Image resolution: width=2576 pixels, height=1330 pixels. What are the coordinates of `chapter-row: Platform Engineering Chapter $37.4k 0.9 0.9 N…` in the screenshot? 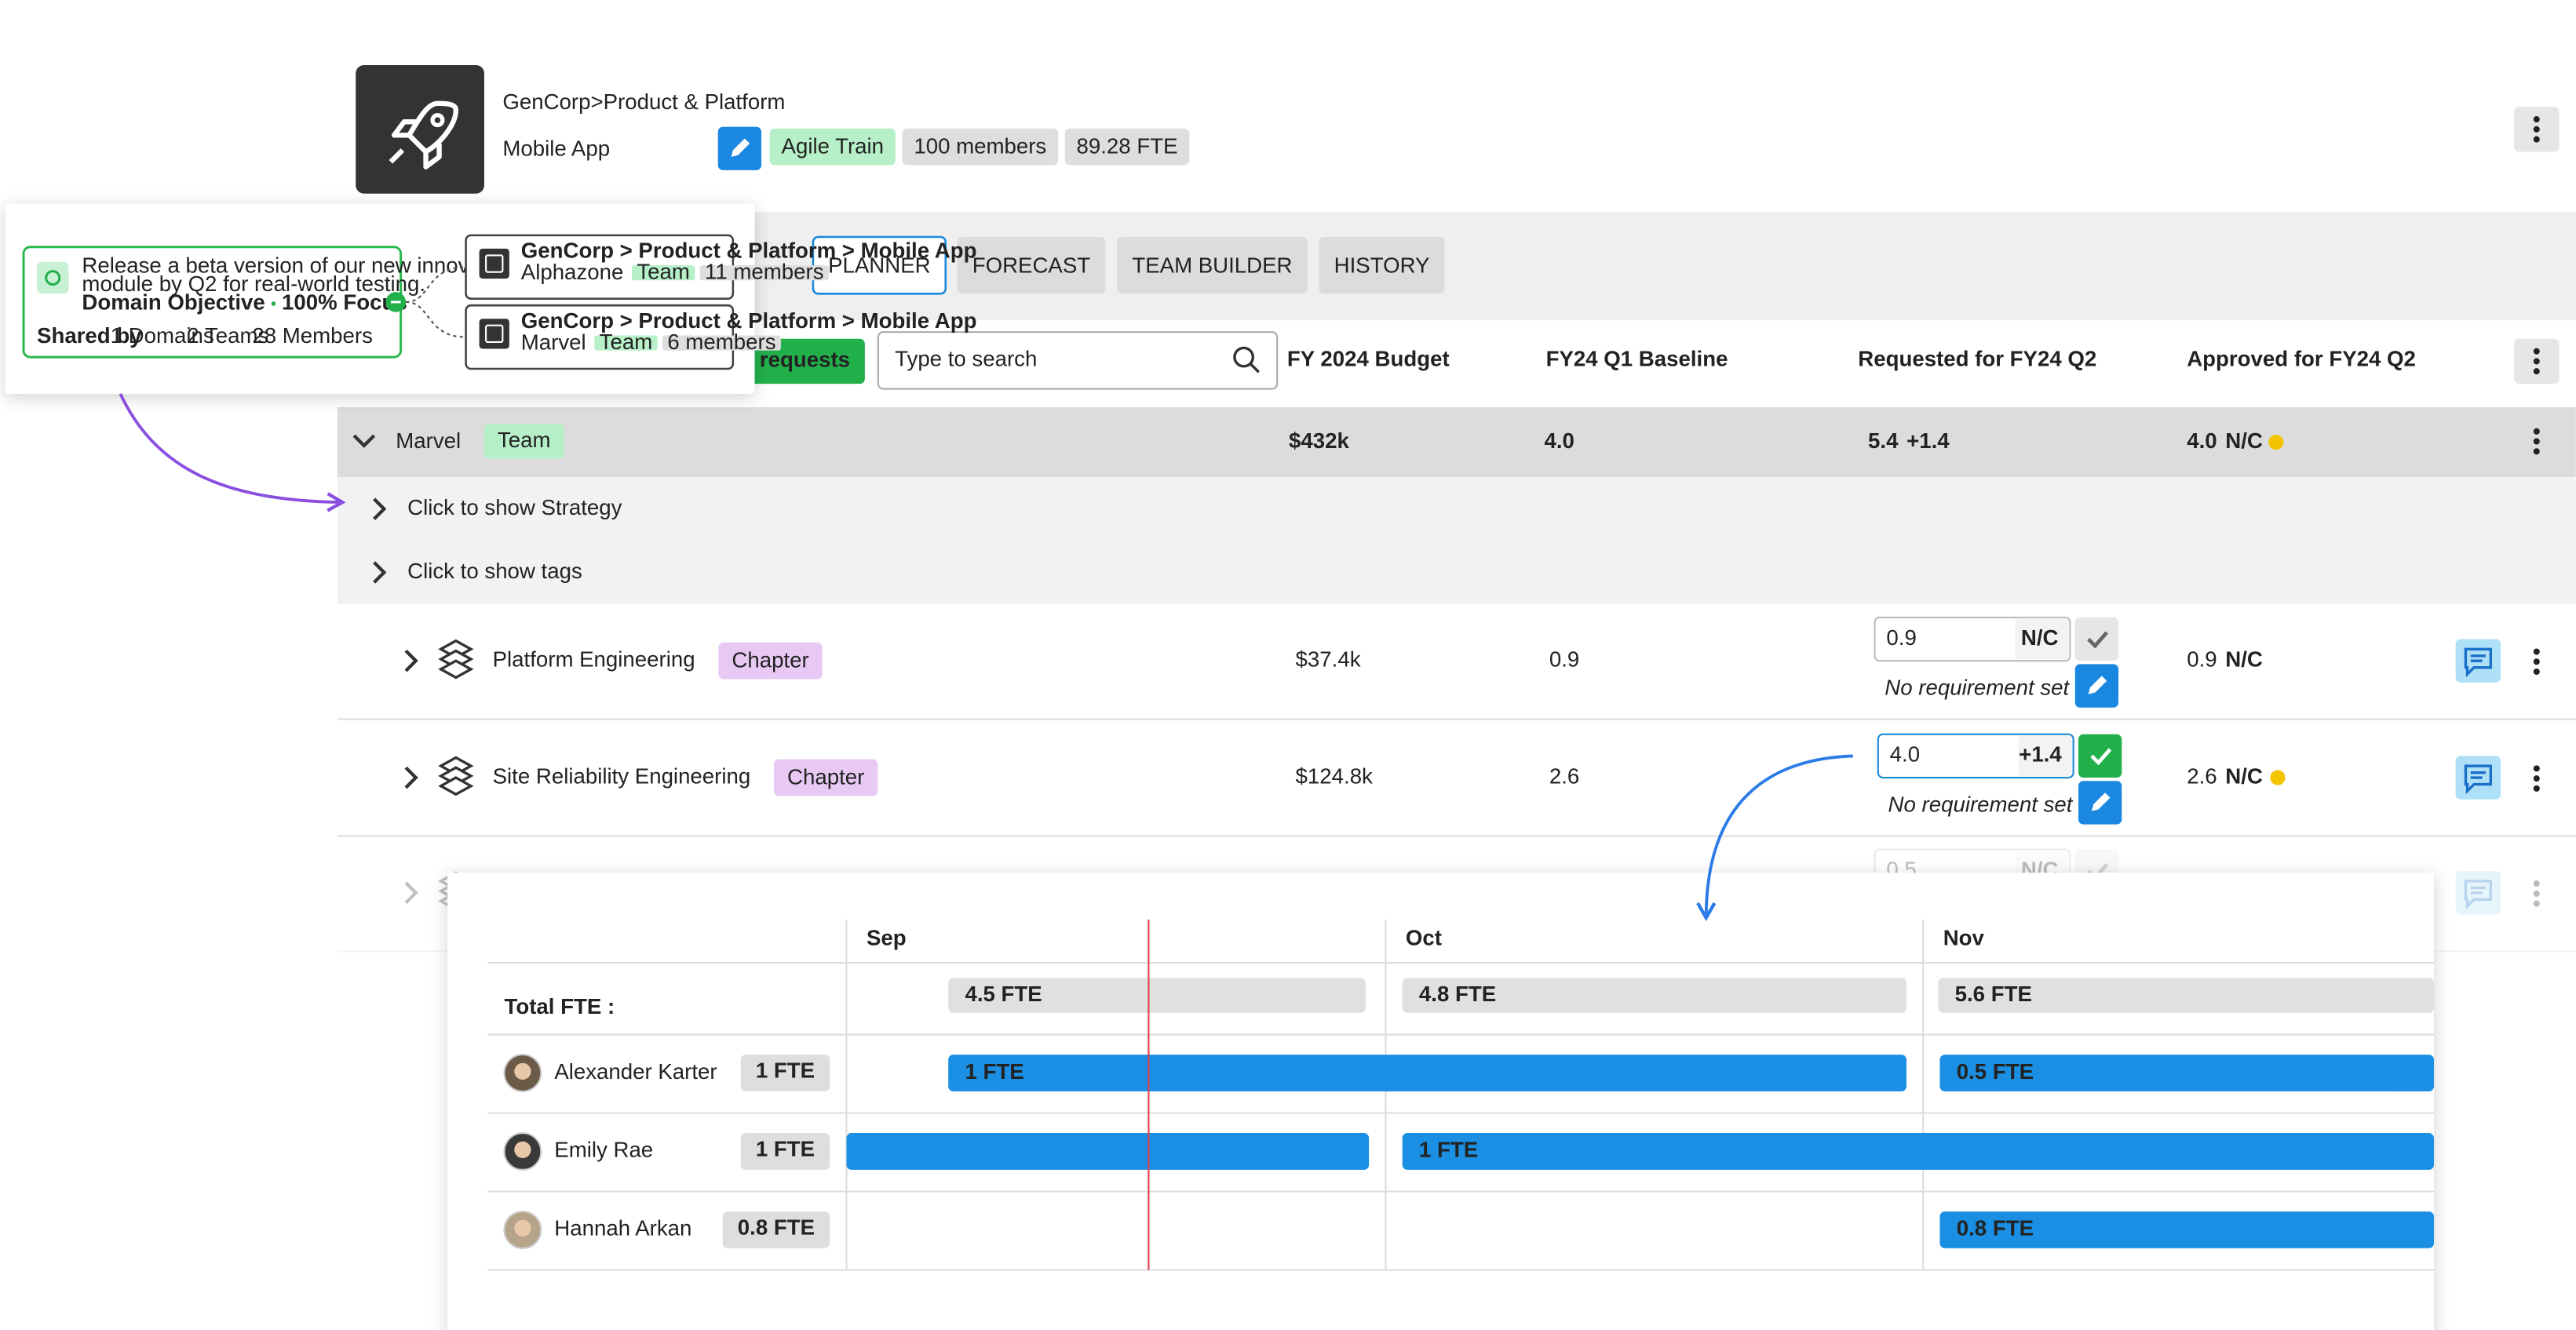 It's located at (1456, 668).